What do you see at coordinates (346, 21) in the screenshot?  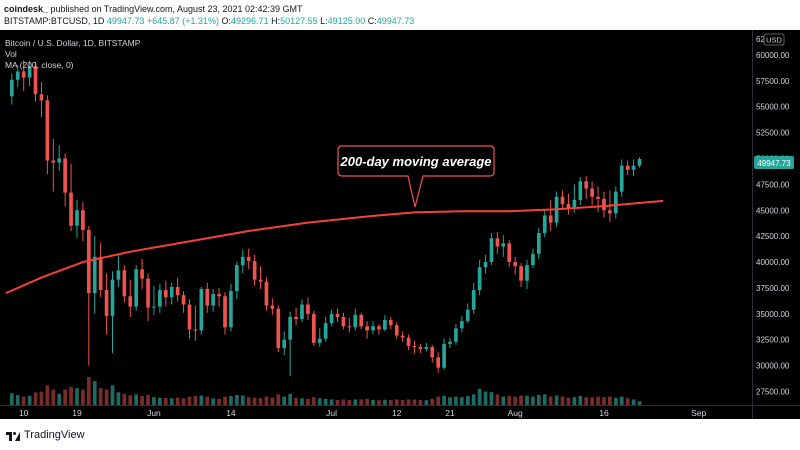 I see `low-value: 49125.00` at bounding box center [346, 21].